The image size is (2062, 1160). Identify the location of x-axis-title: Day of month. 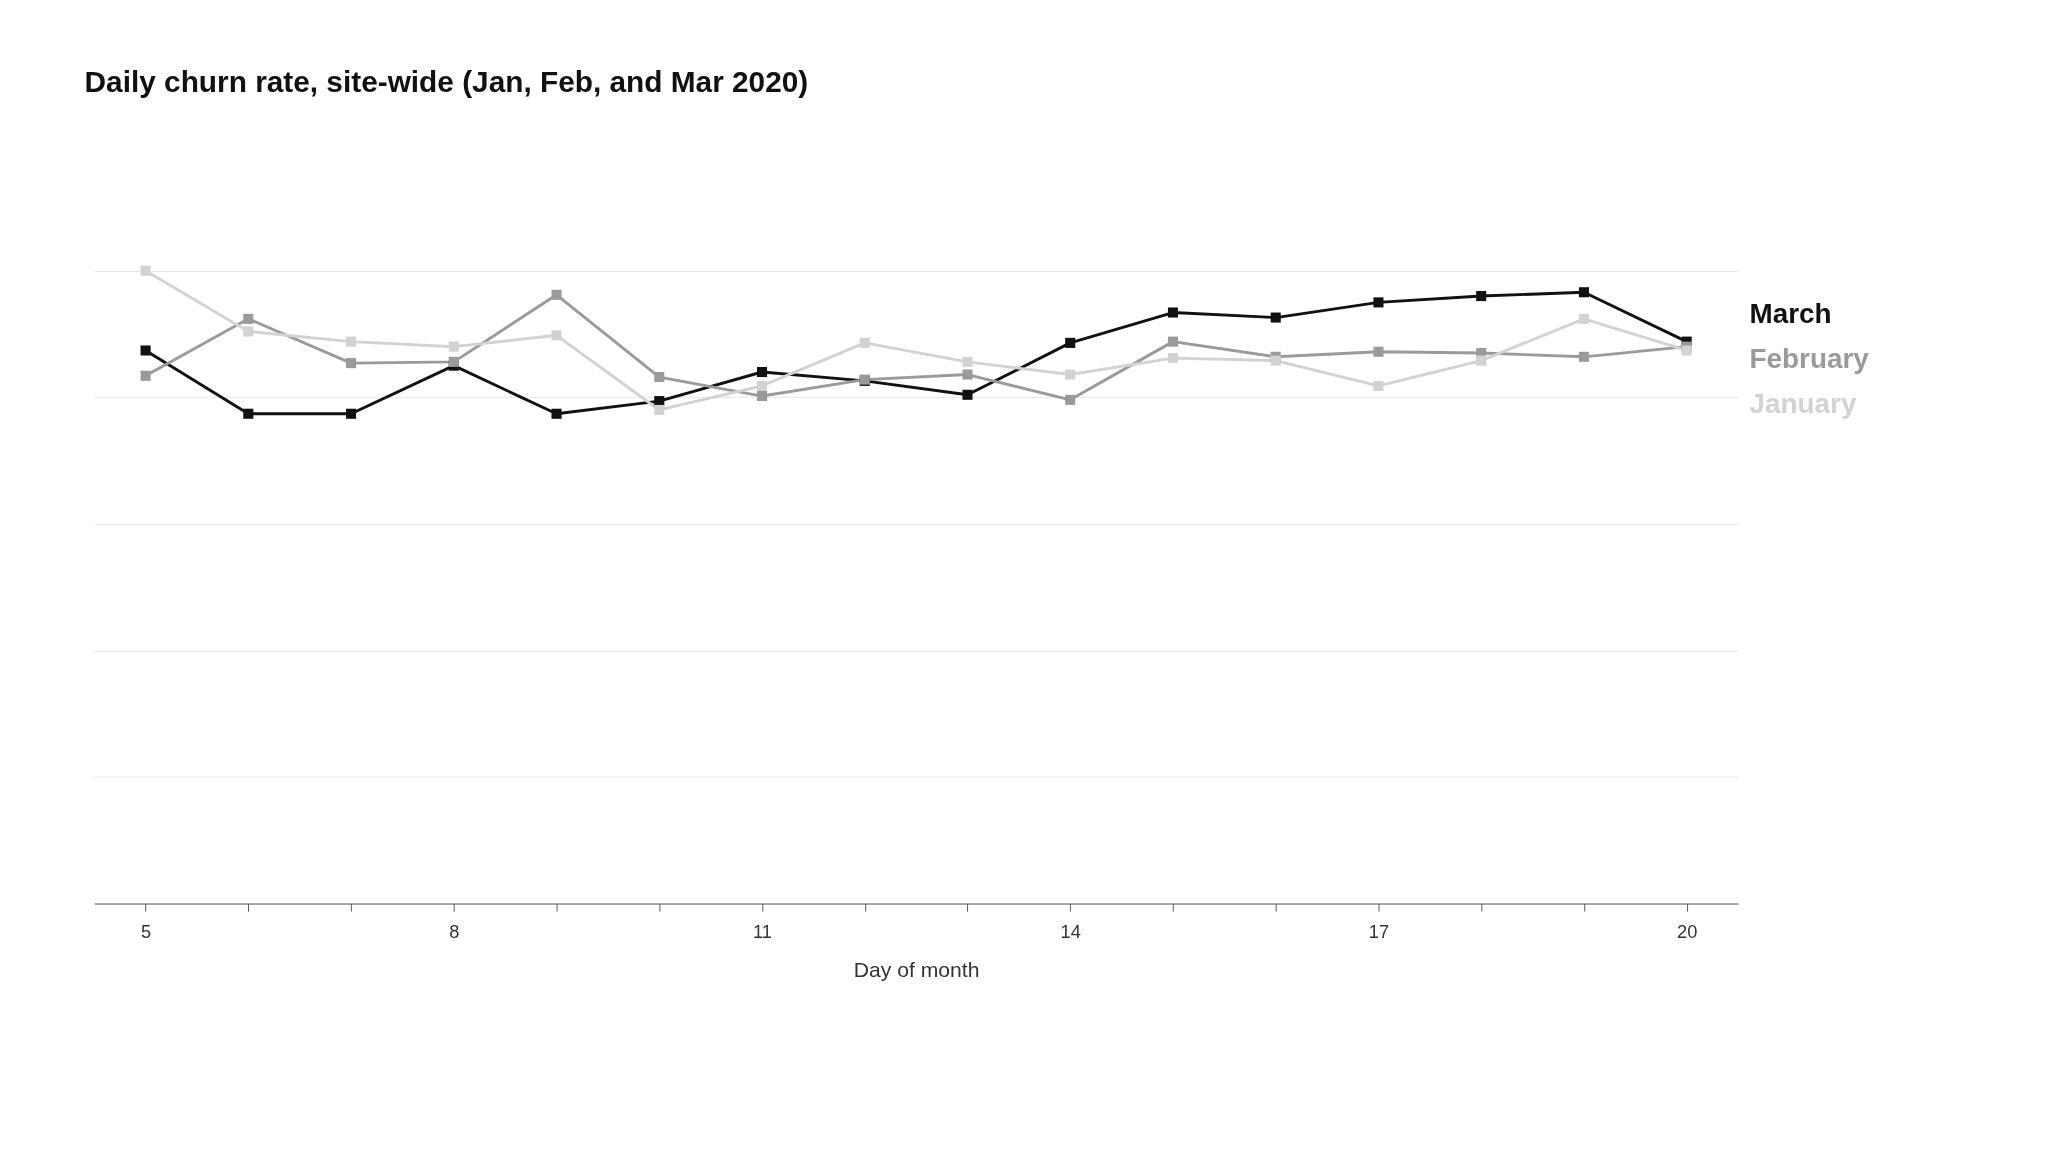
(916, 970).